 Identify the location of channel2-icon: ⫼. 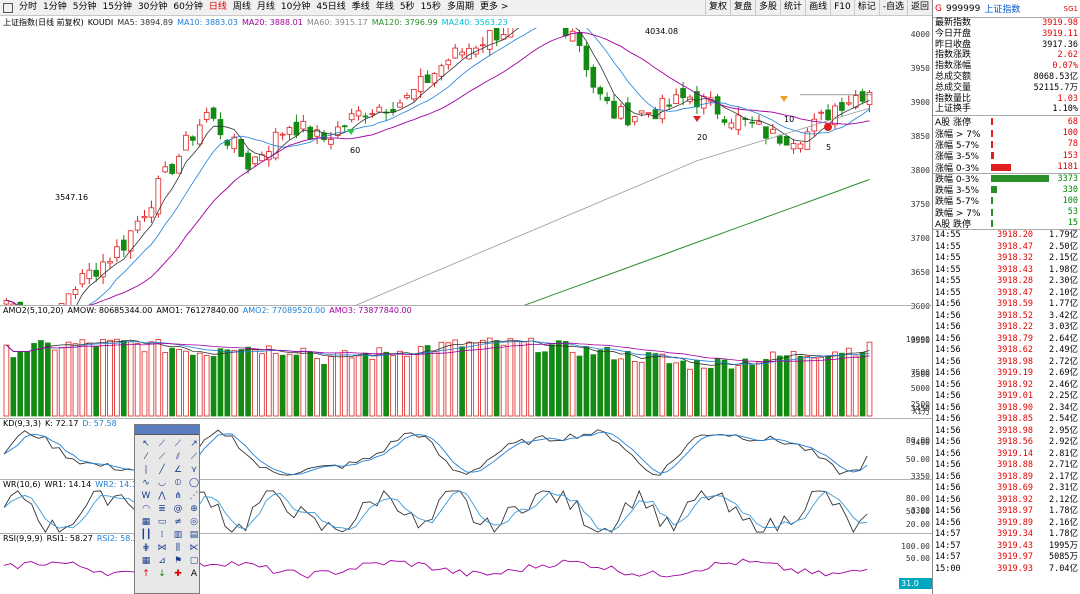
(178, 548).